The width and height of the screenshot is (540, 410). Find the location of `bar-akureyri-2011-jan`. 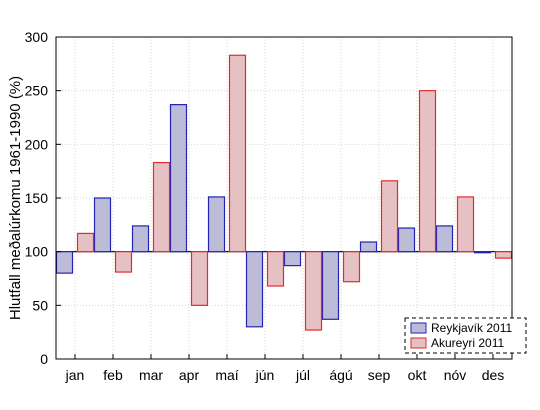

bar-akureyri-2011-jan is located at coordinates (85, 242).